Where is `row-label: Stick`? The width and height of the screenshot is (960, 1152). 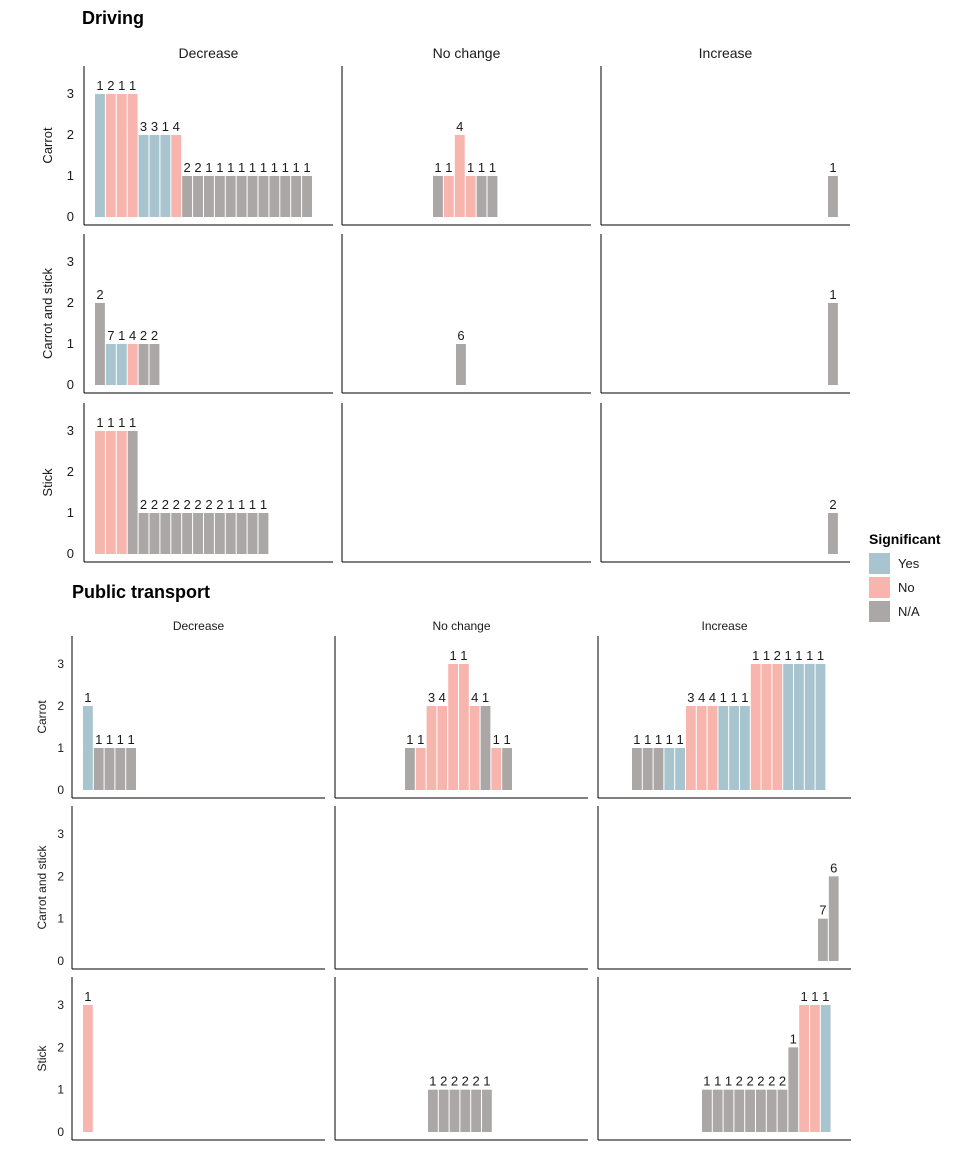 row-label: Stick is located at coordinates (42, 1058).